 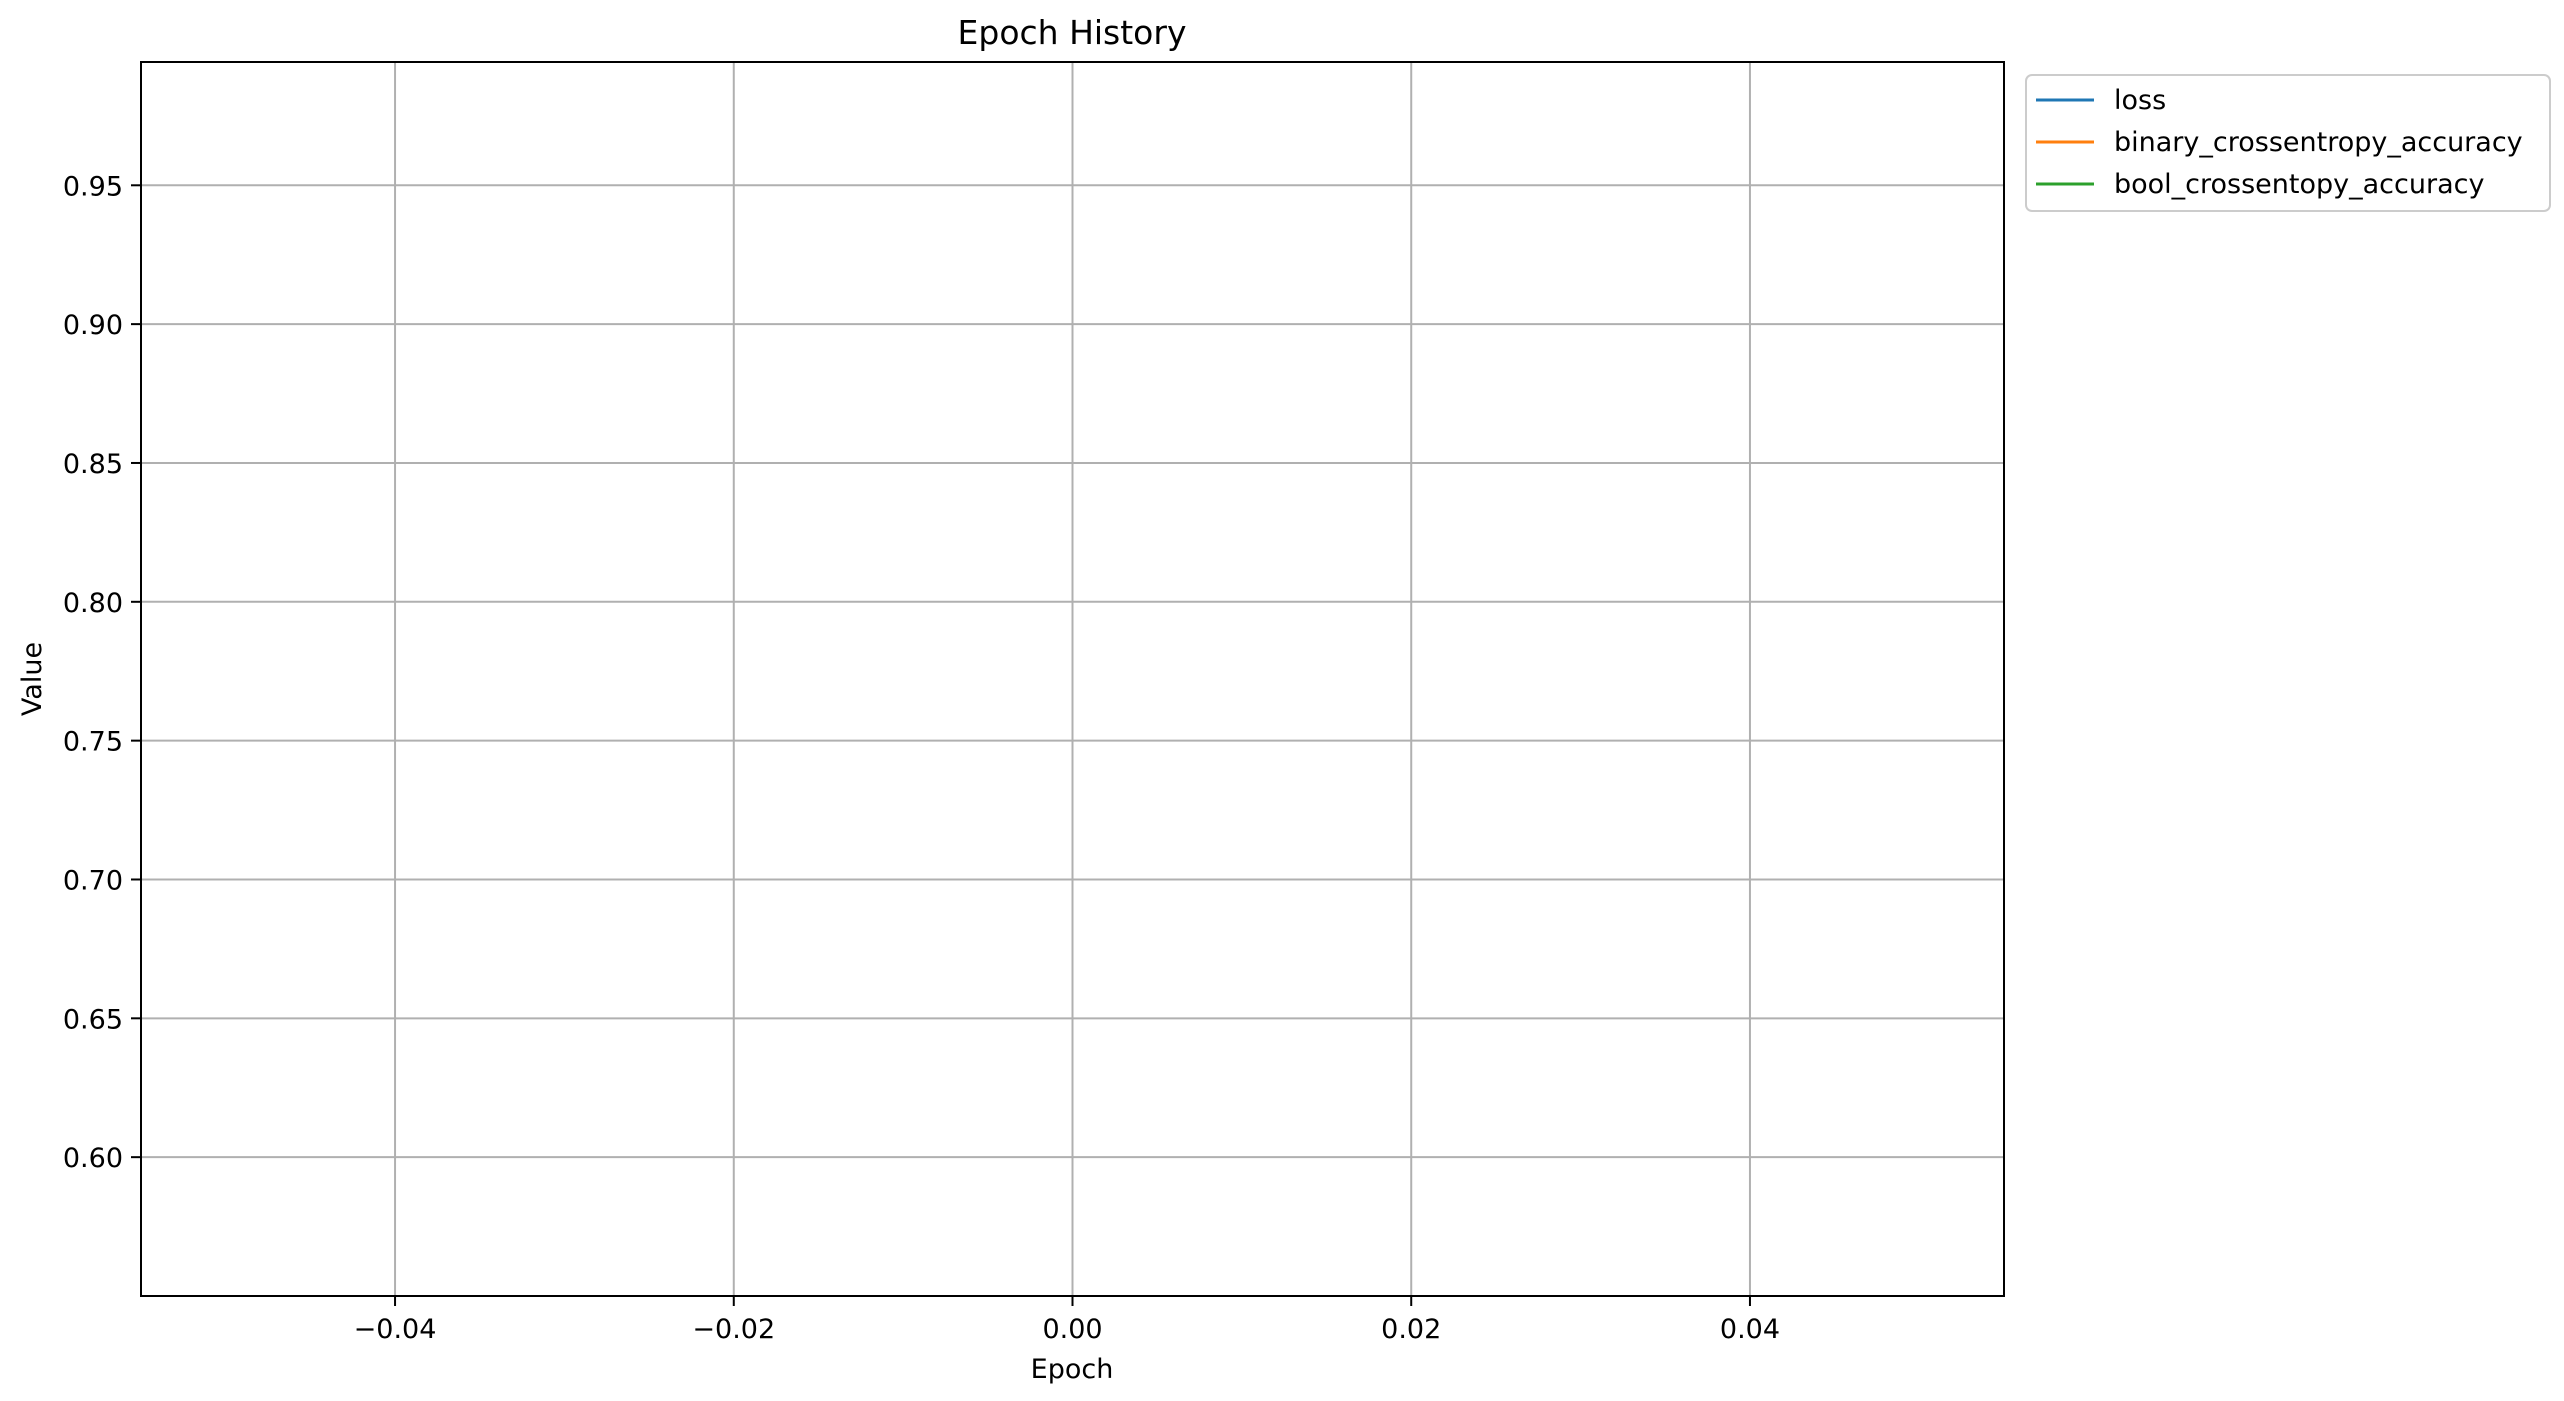 I want to click on x-tick-label: 0.00, so click(x=1072, y=1329).